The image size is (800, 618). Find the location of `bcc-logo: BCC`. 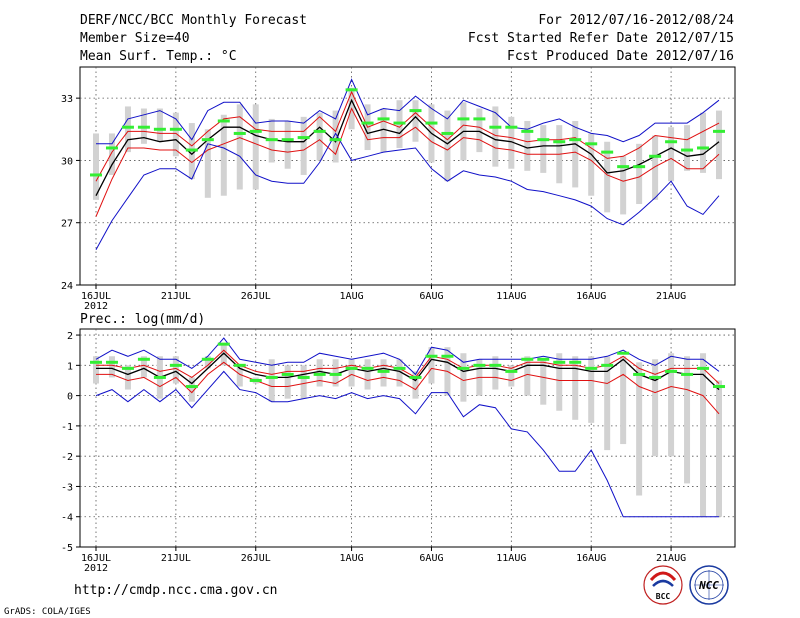

bcc-logo: BCC is located at coordinates (663, 585).